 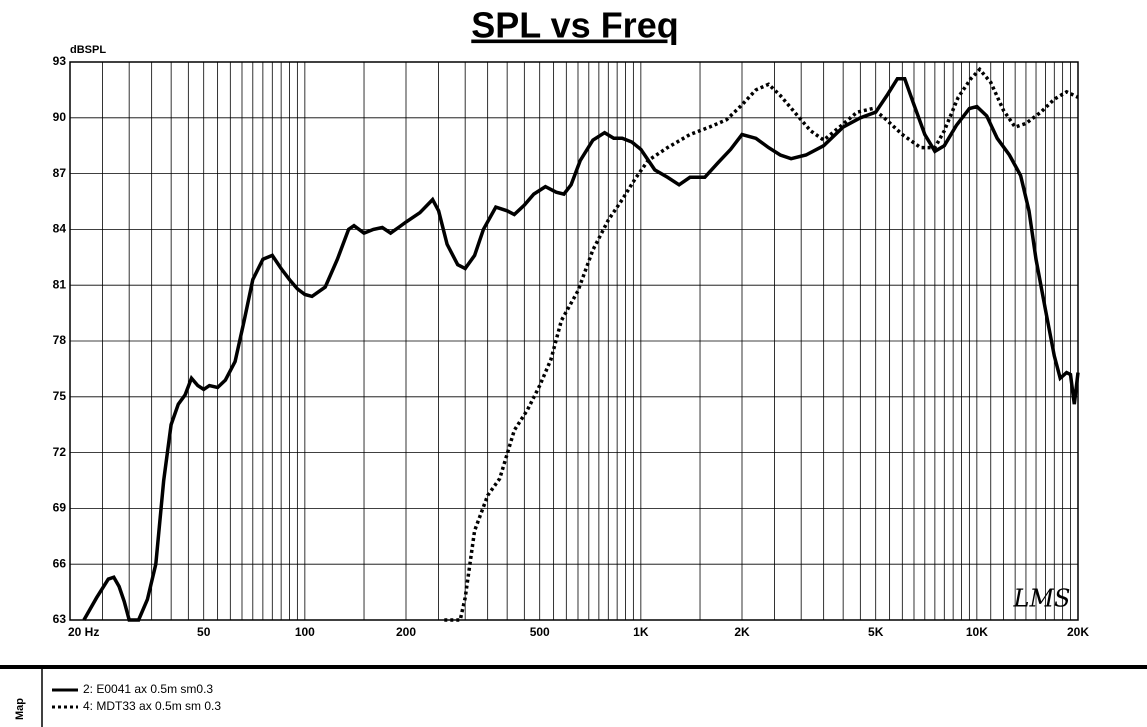 What do you see at coordinates (305, 632) in the screenshot?
I see `x-tick-label: 100` at bounding box center [305, 632].